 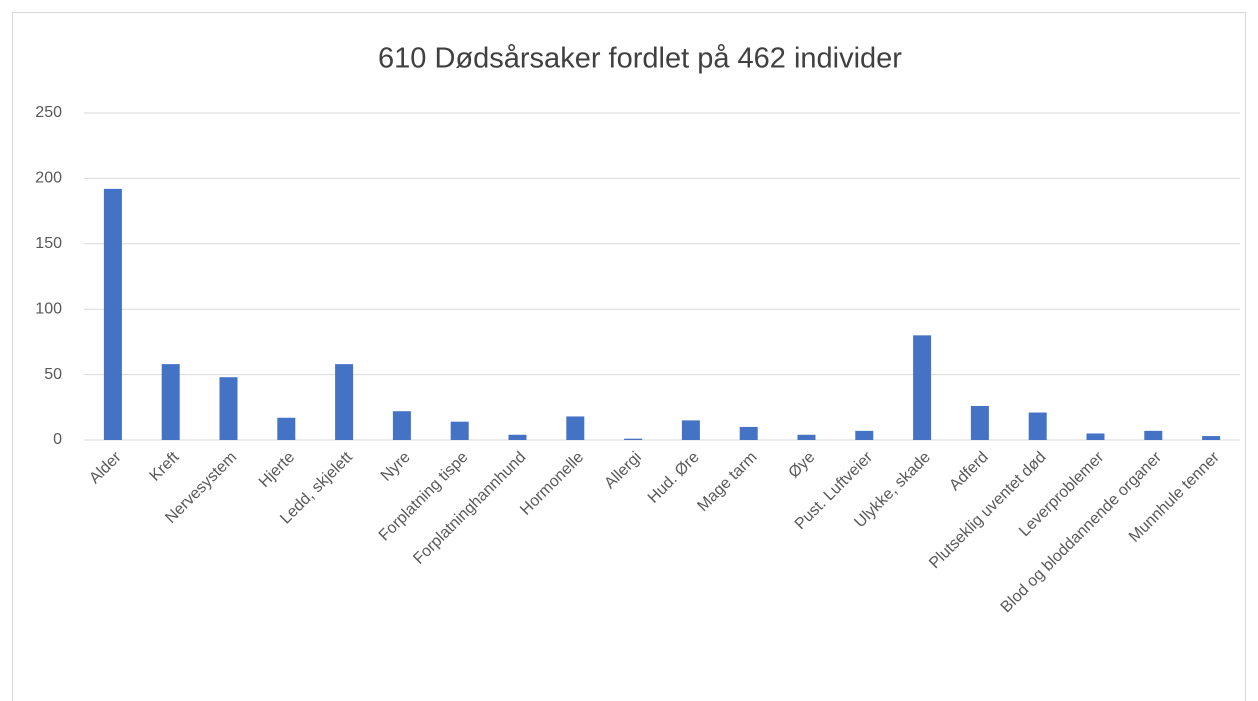 I want to click on y-tick-label: 250, so click(x=48, y=112).